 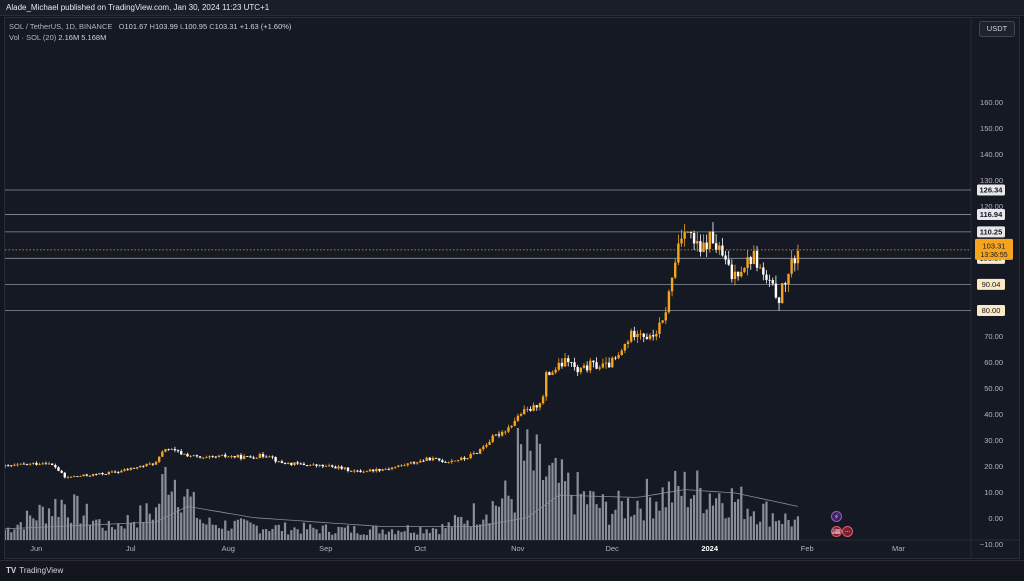 What do you see at coordinates (993, 466) in the screenshot?
I see `y-tick-label: 20.00` at bounding box center [993, 466].